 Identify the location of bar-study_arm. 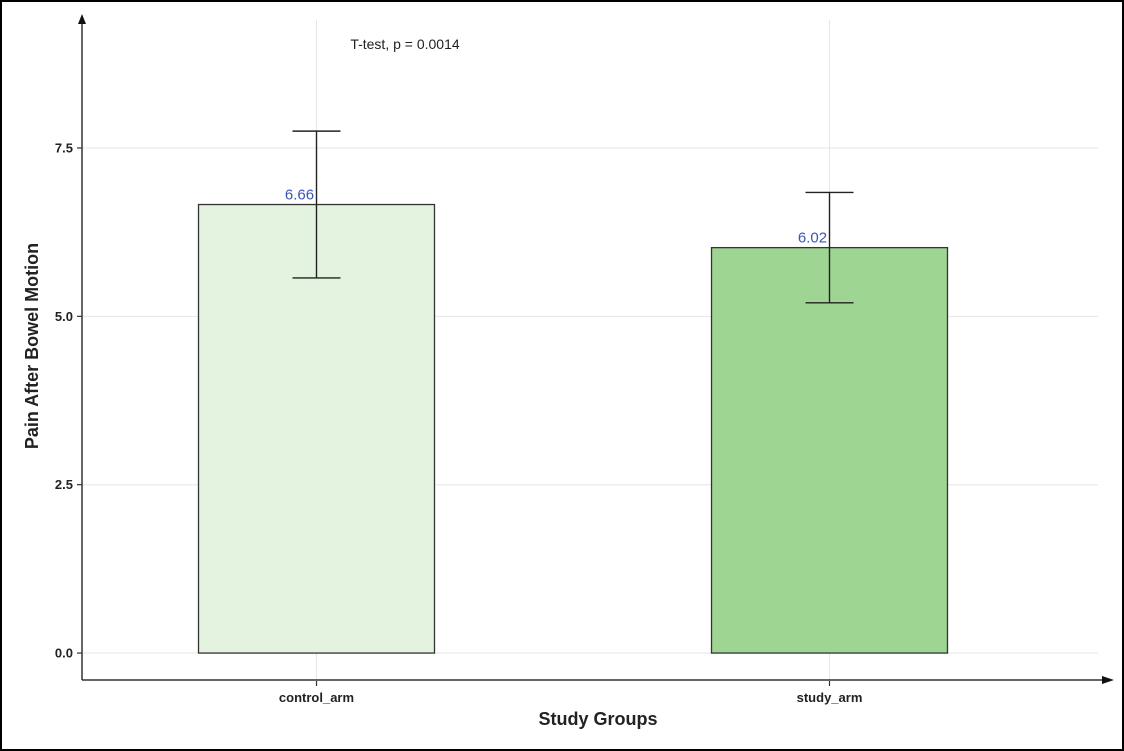
(829, 450).